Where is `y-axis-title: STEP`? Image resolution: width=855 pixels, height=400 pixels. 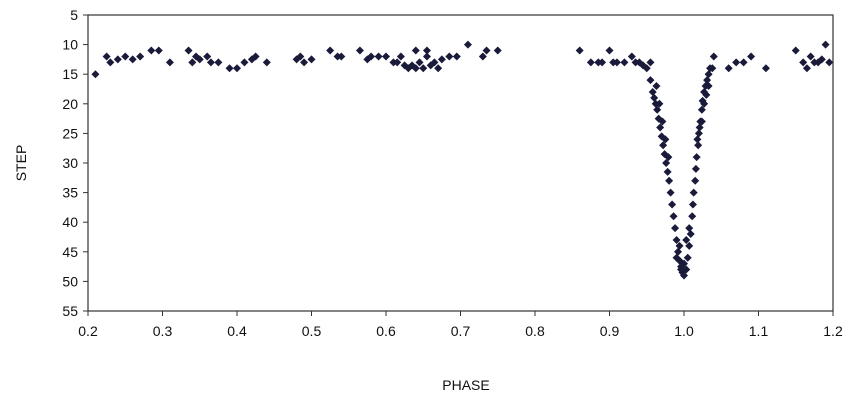 y-axis-title: STEP is located at coordinates (21, 163).